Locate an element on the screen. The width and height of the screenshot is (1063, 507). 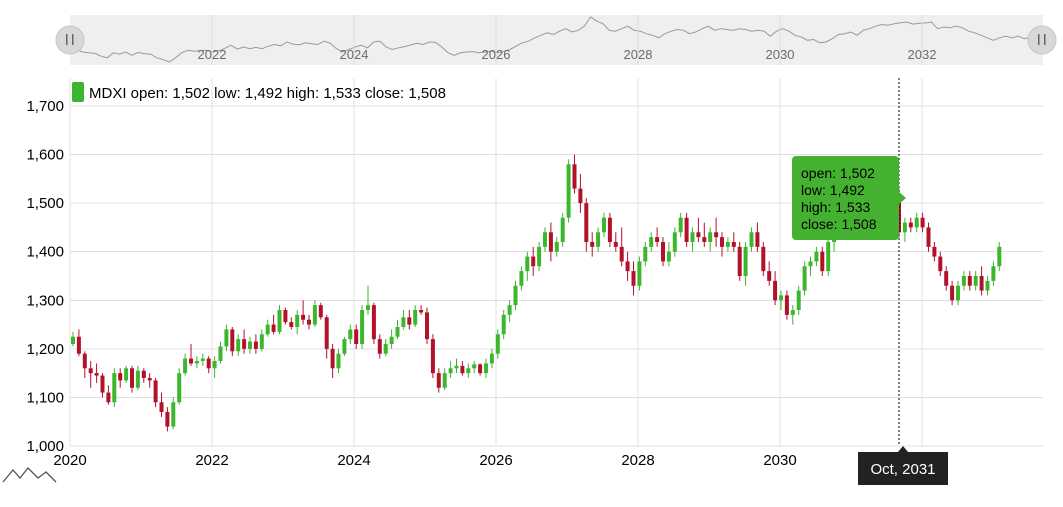
scrollbar-right-grip-circle is located at coordinates (1042, 40).